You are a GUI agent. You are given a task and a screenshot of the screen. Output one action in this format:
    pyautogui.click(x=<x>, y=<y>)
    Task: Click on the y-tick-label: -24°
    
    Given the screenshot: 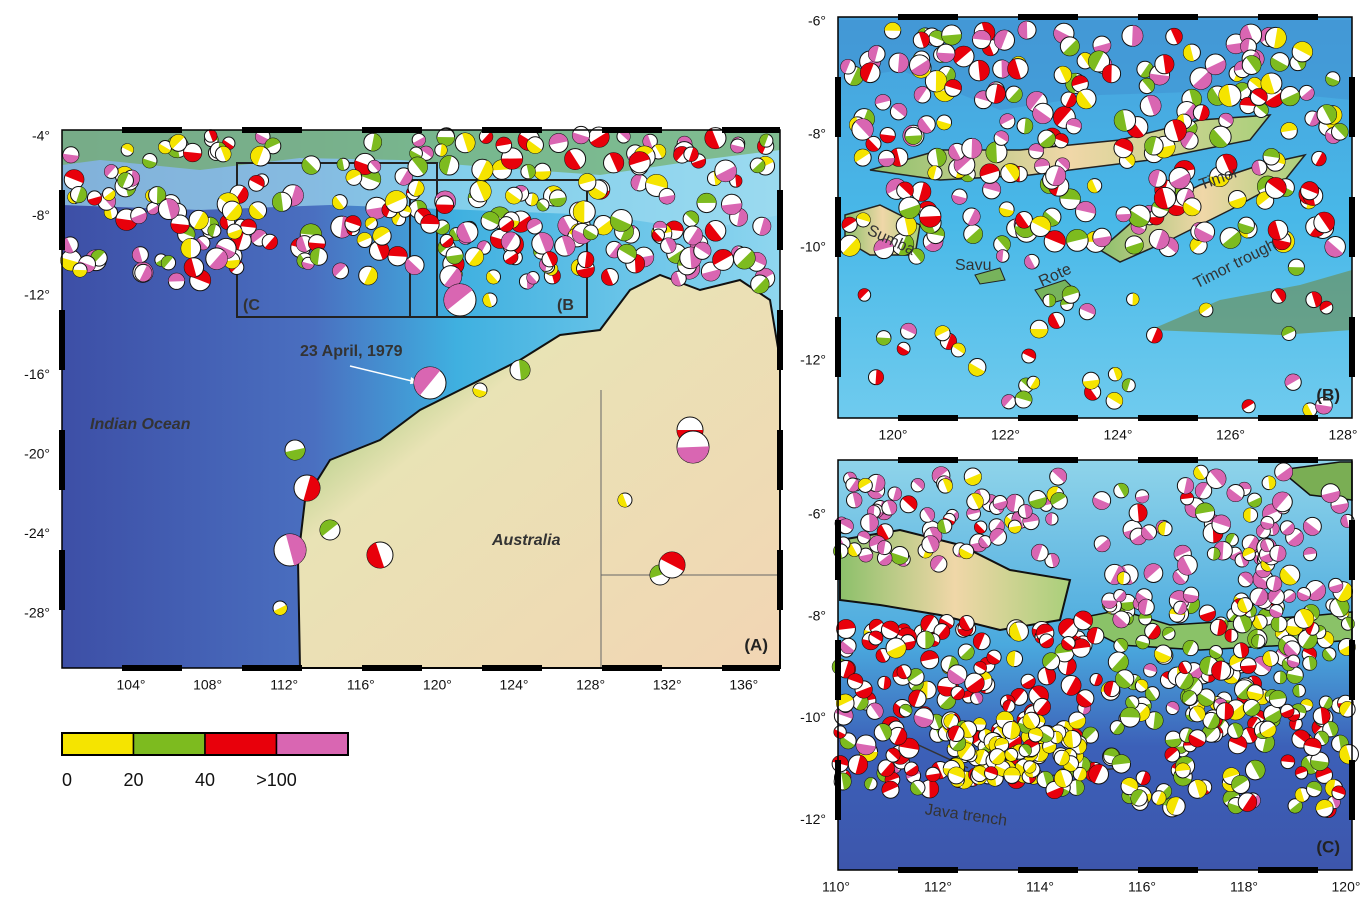 What is the action you would take?
    pyautogui.click(x=37, y=533)
    